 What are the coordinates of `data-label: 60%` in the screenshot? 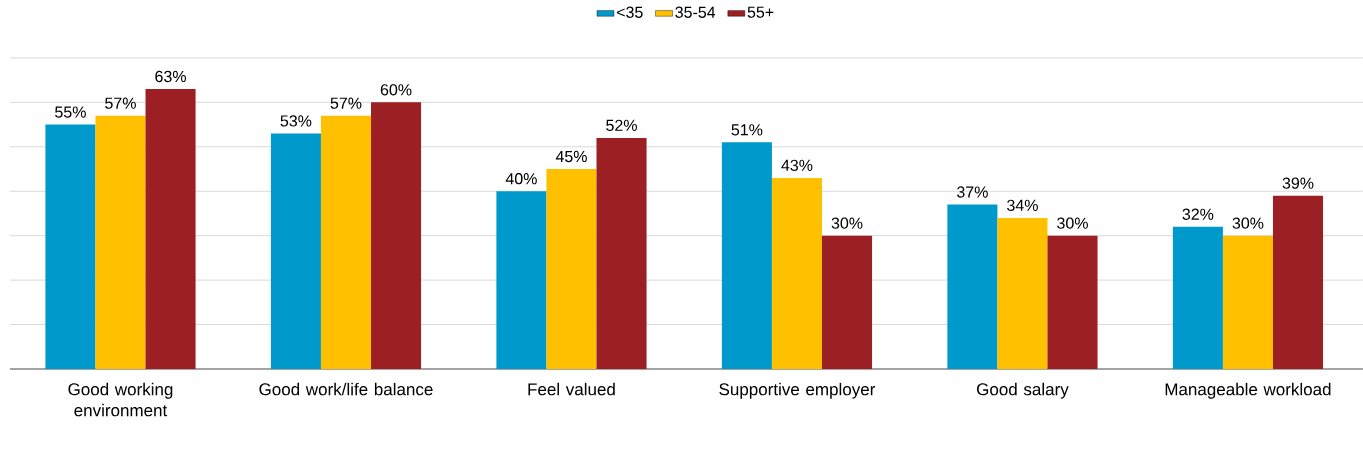 It's located at (396, 90).